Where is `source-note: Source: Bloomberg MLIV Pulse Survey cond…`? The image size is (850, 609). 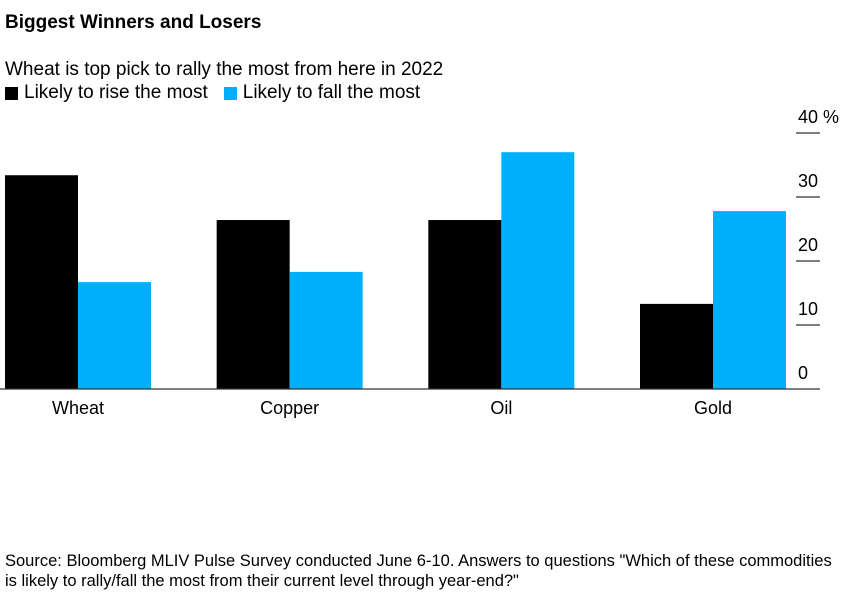 source-note: Source: Bloomberg MLIV Pulse Survey cond… is located at coordinates (418, 571).